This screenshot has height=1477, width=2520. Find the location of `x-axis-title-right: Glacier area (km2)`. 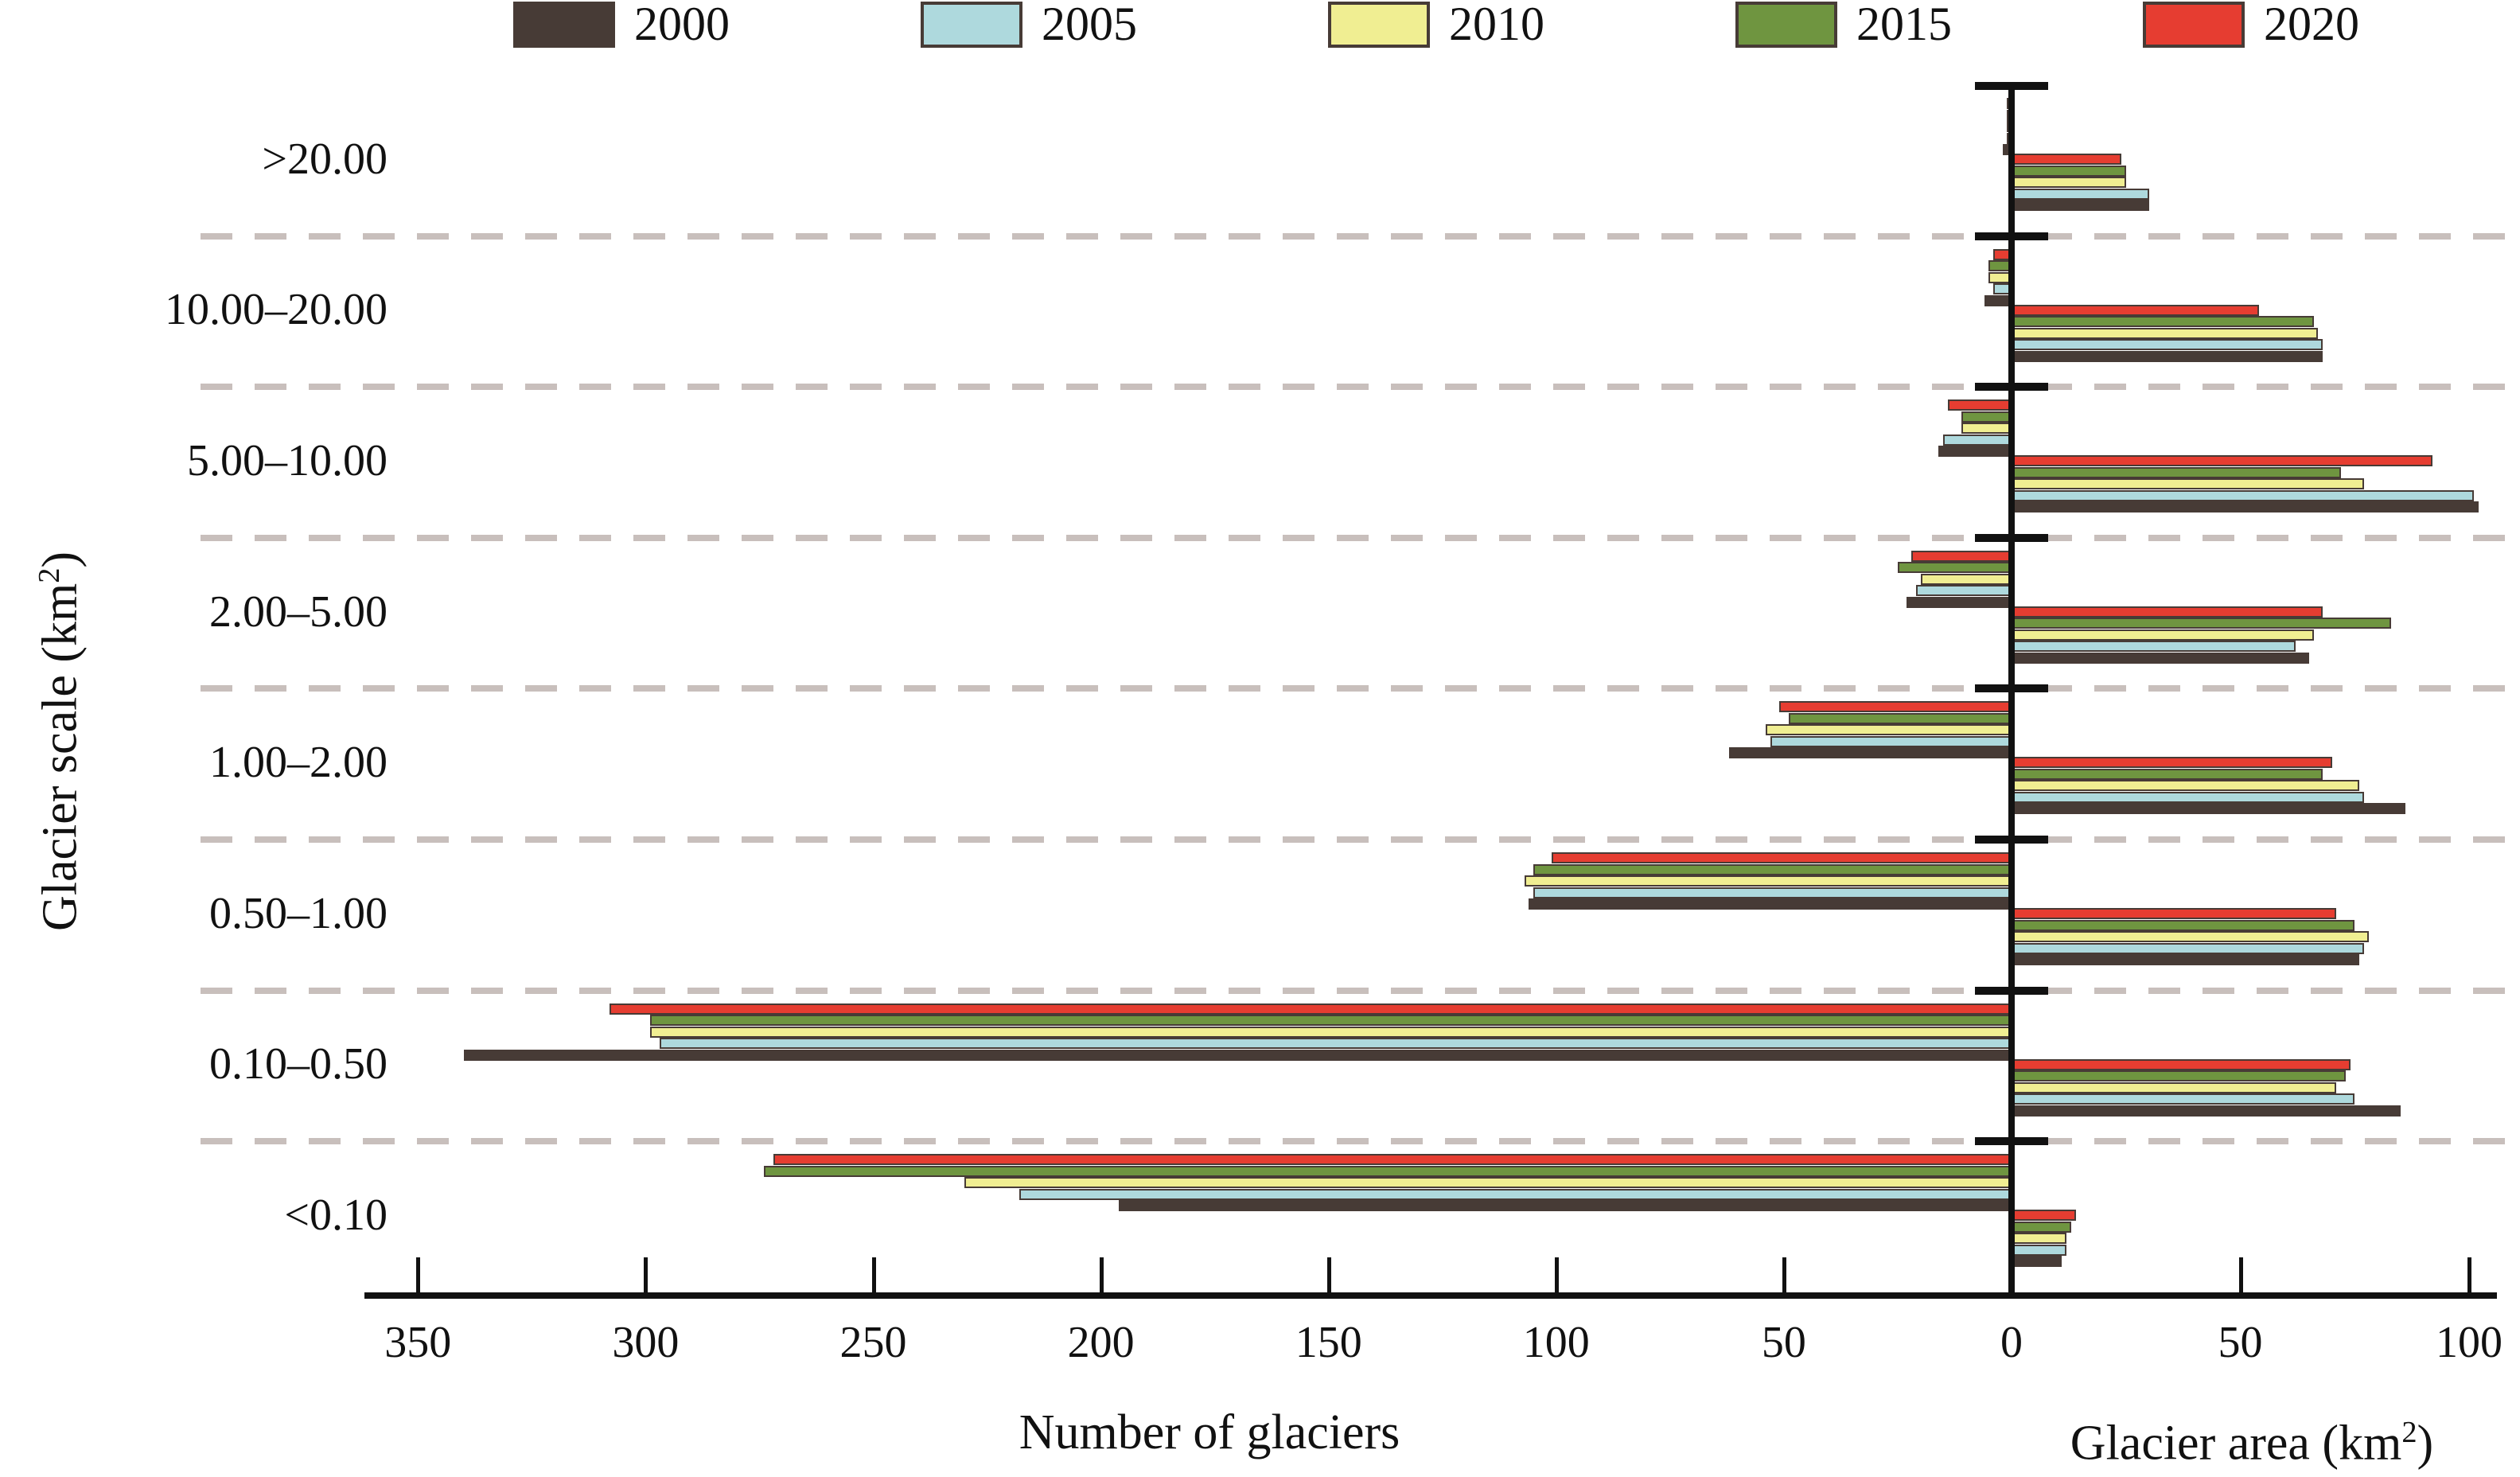

x-axis-title-right: Glacier area (km2) is located at coordinates (2238, 1438).